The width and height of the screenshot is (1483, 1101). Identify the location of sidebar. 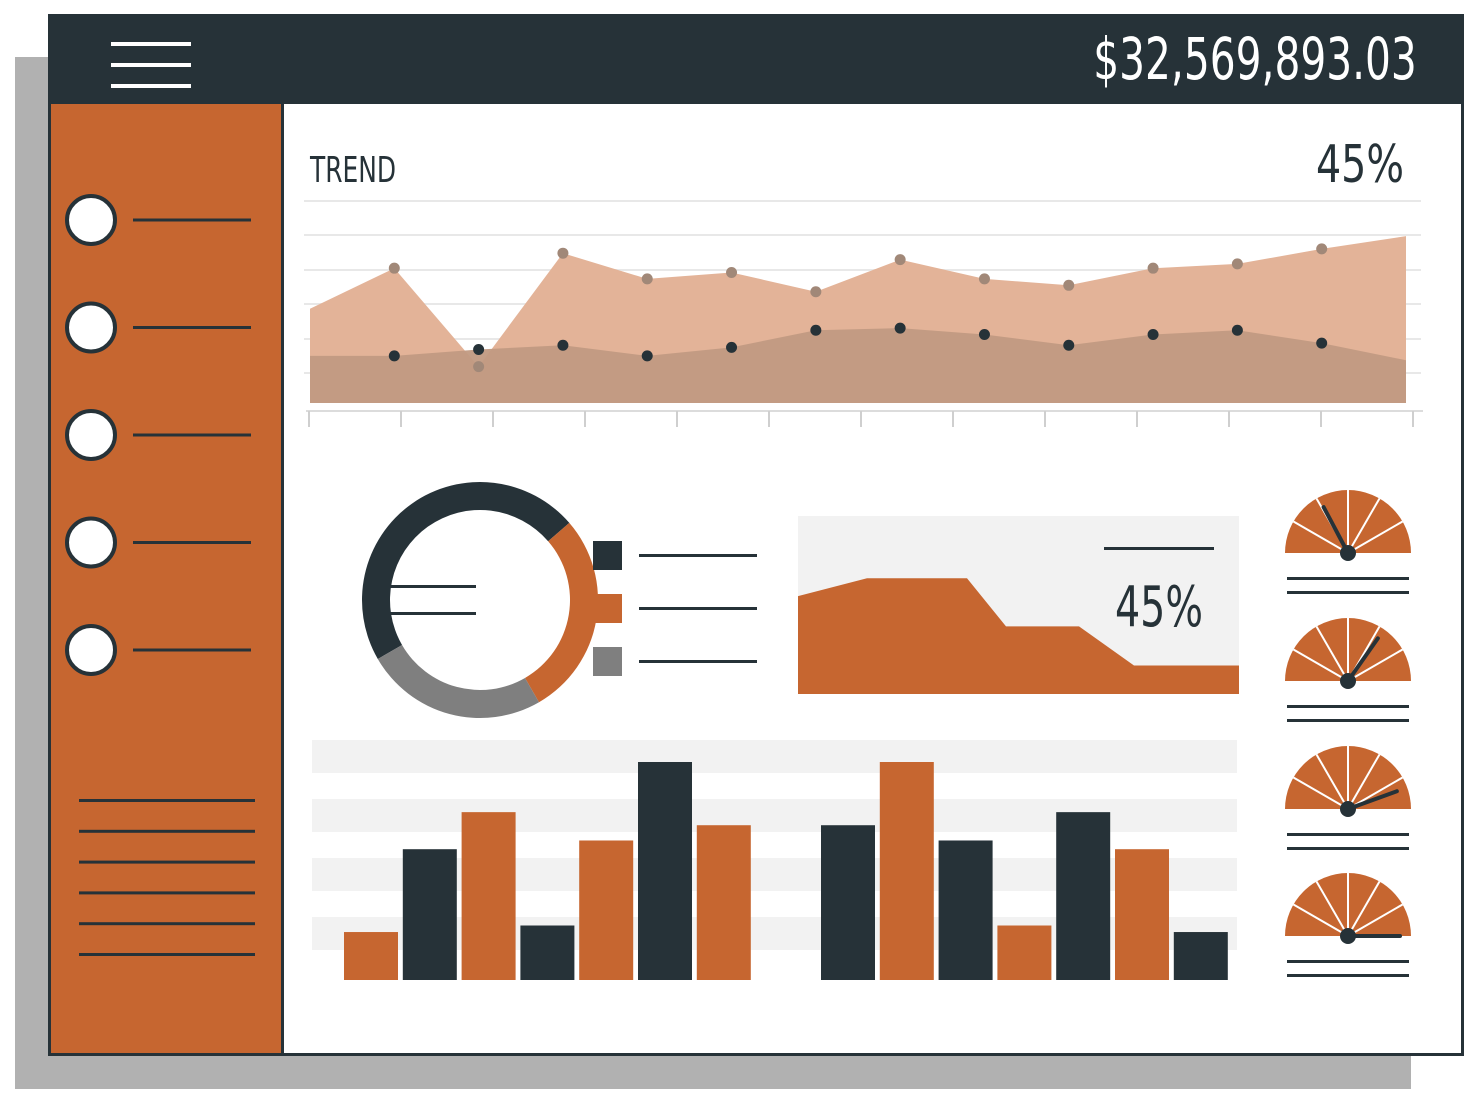
(167, 578).